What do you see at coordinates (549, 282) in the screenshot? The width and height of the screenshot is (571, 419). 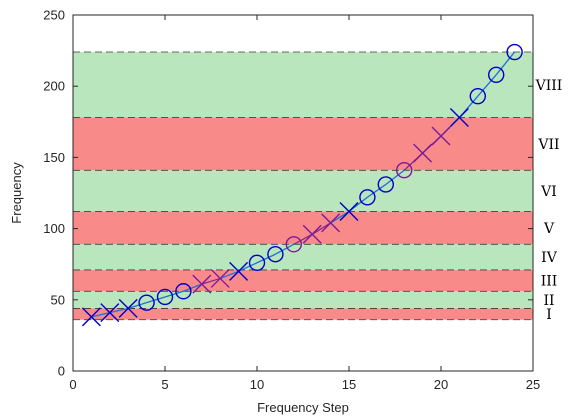 I see `band-label-iii: III` at bounding box center [549, 282].